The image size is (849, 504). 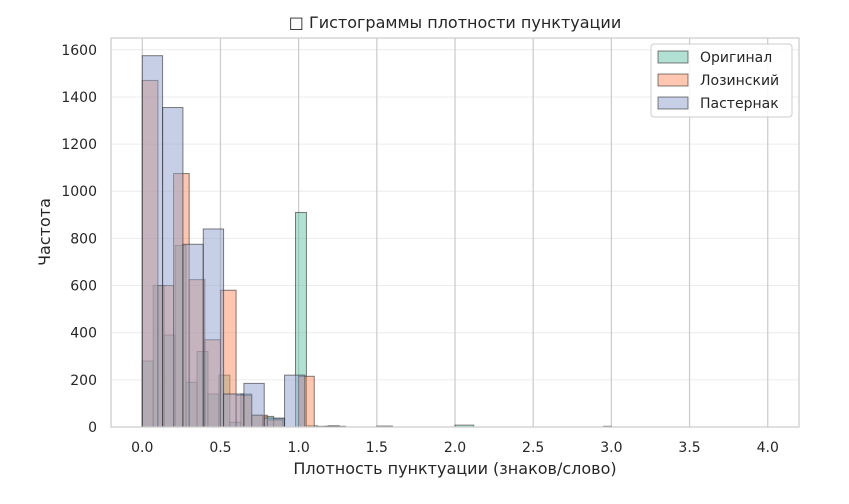 What do you see at coordinates (79, 145) in the screenshot?
I see `y-tick-label: 1200` at bounding box center [79, 145].